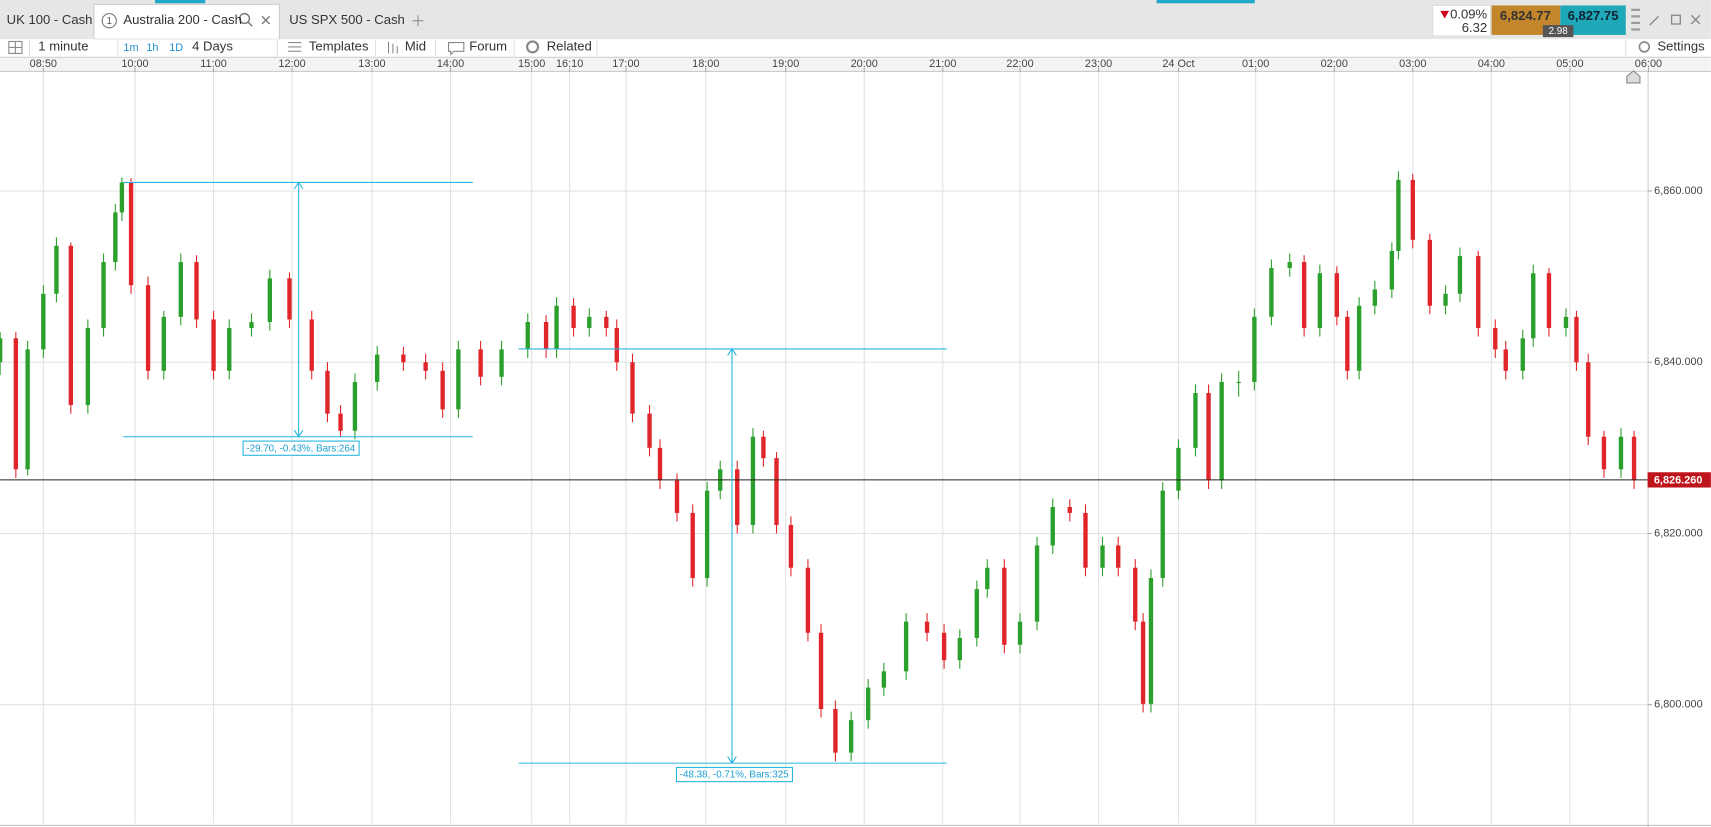  What do you see at coordinates (213, 64) in the screenshot?
I see `x-tick-label: 11:00` at bounding box center [213, 64].